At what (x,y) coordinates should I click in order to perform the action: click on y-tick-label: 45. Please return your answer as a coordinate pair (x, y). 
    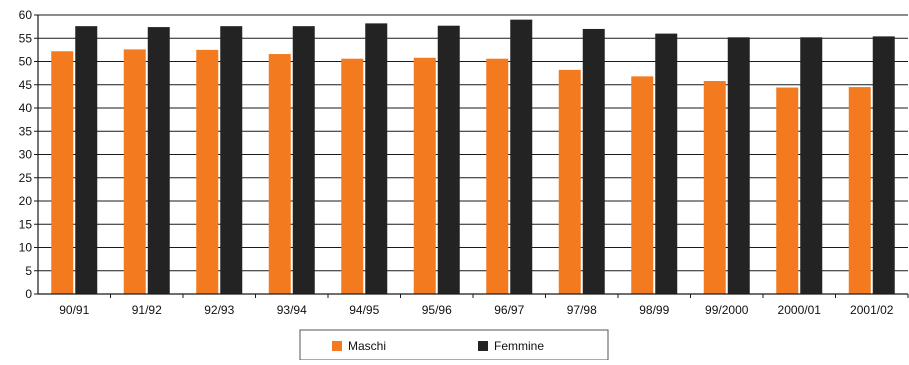
    Looking at the image, I should click on (26, 85).